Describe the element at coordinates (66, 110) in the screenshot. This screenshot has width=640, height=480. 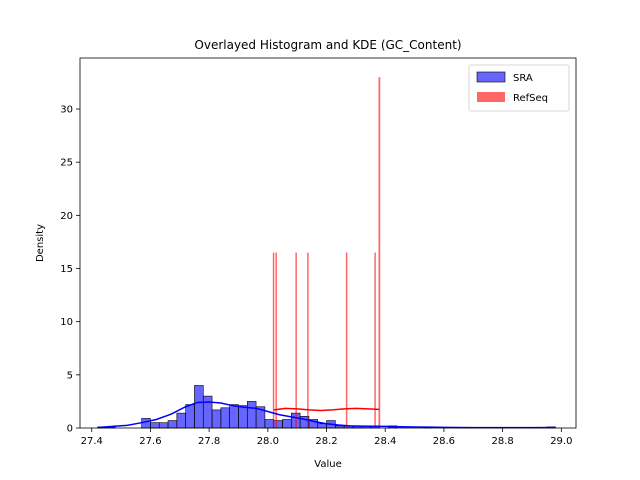
I see `y-tick-label: 30` at that location.